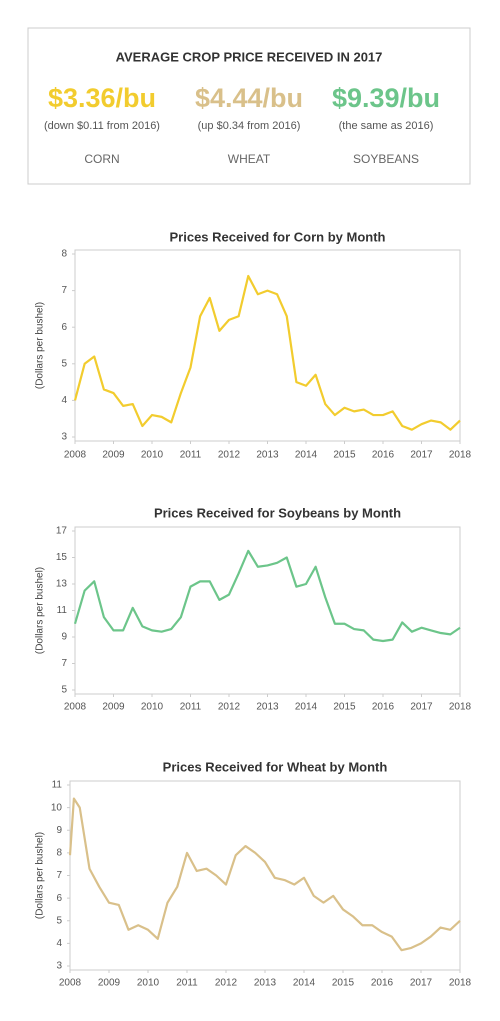 This screenshot has height=1021, width=500. I want to click on stat-crop: SOYBEANS, so click(386, 159).